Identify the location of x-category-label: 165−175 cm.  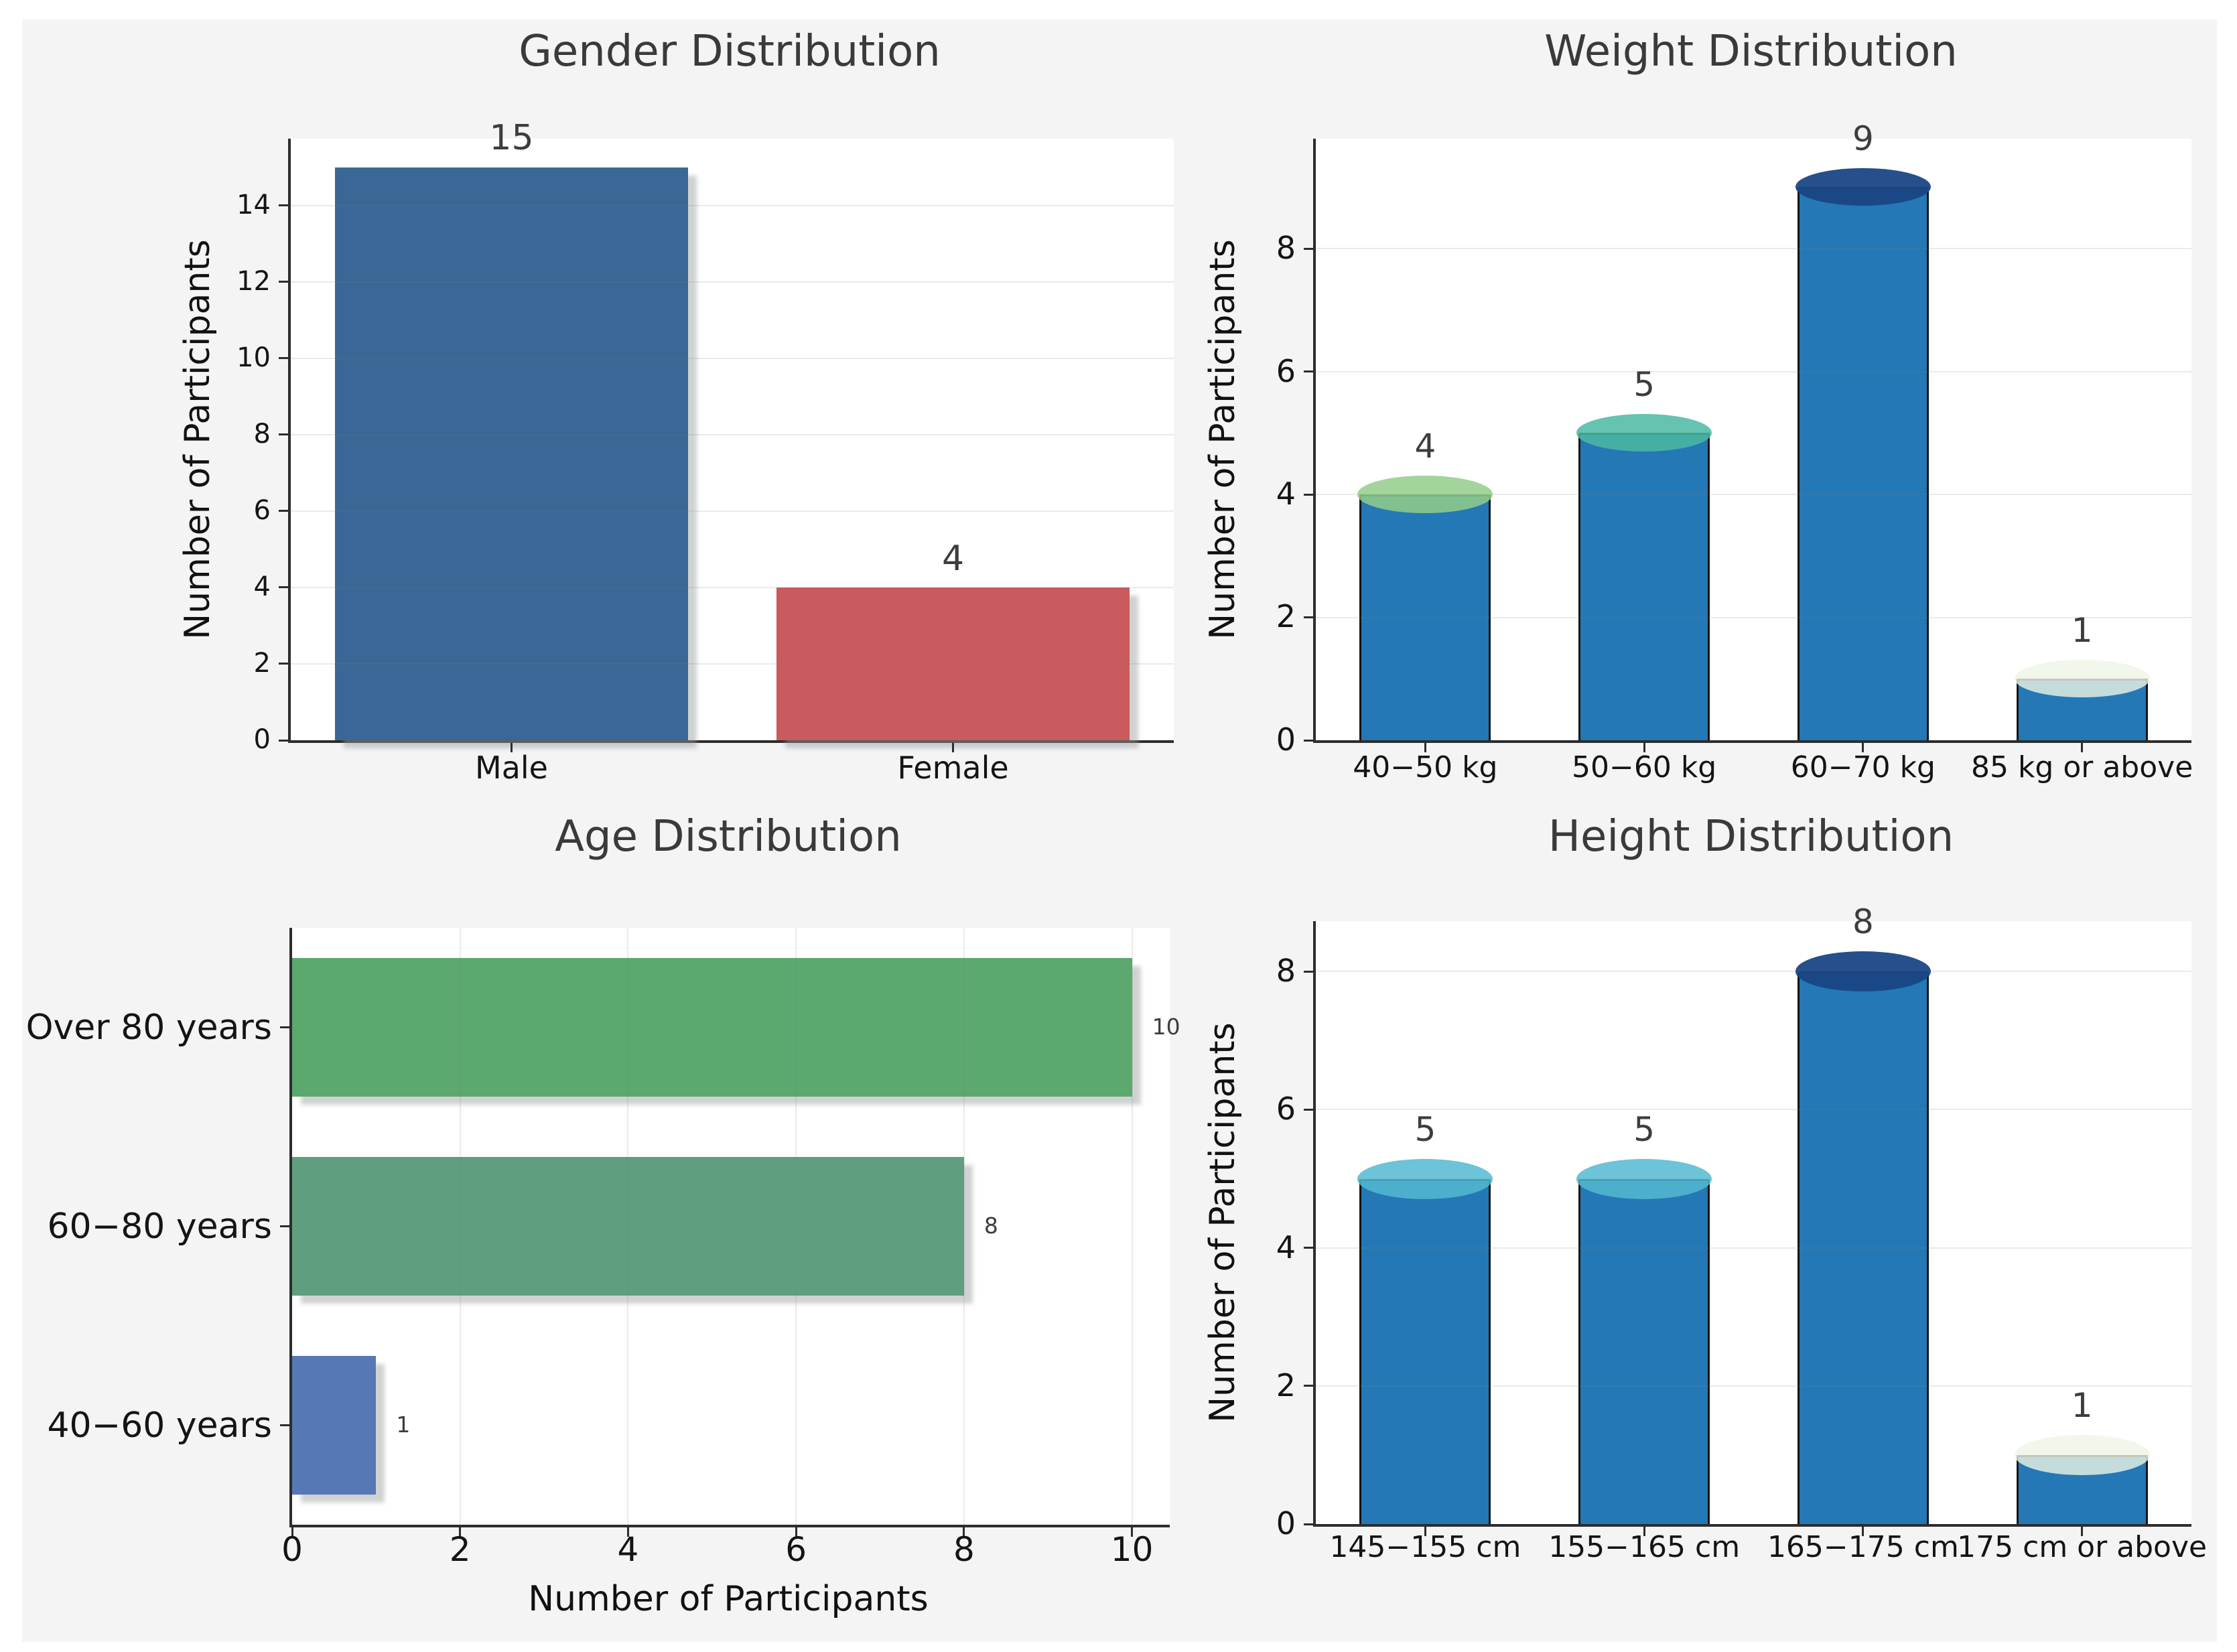
(1863, 1547).